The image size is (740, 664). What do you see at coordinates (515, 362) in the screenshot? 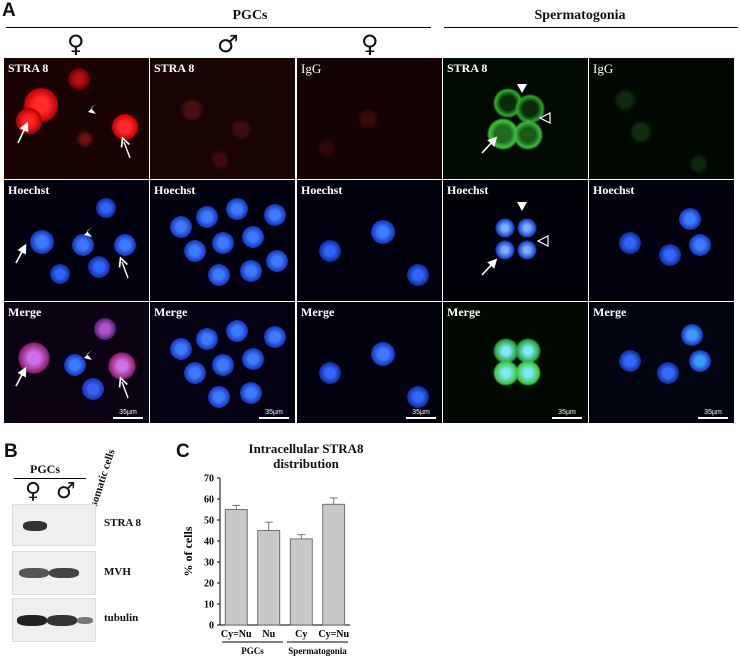
I see `micrograph-spermatogonia-merge: Merge 35µm` at bounding box center [515, 362].